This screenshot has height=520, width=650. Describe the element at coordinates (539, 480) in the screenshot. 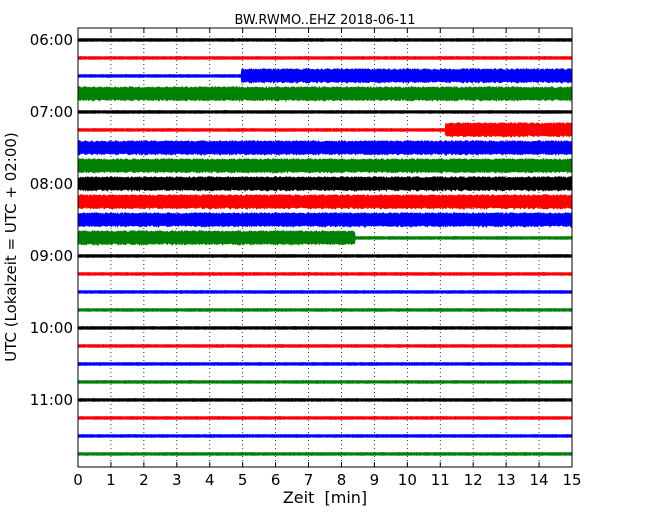

I see `x-tick-label: 14` at that location.